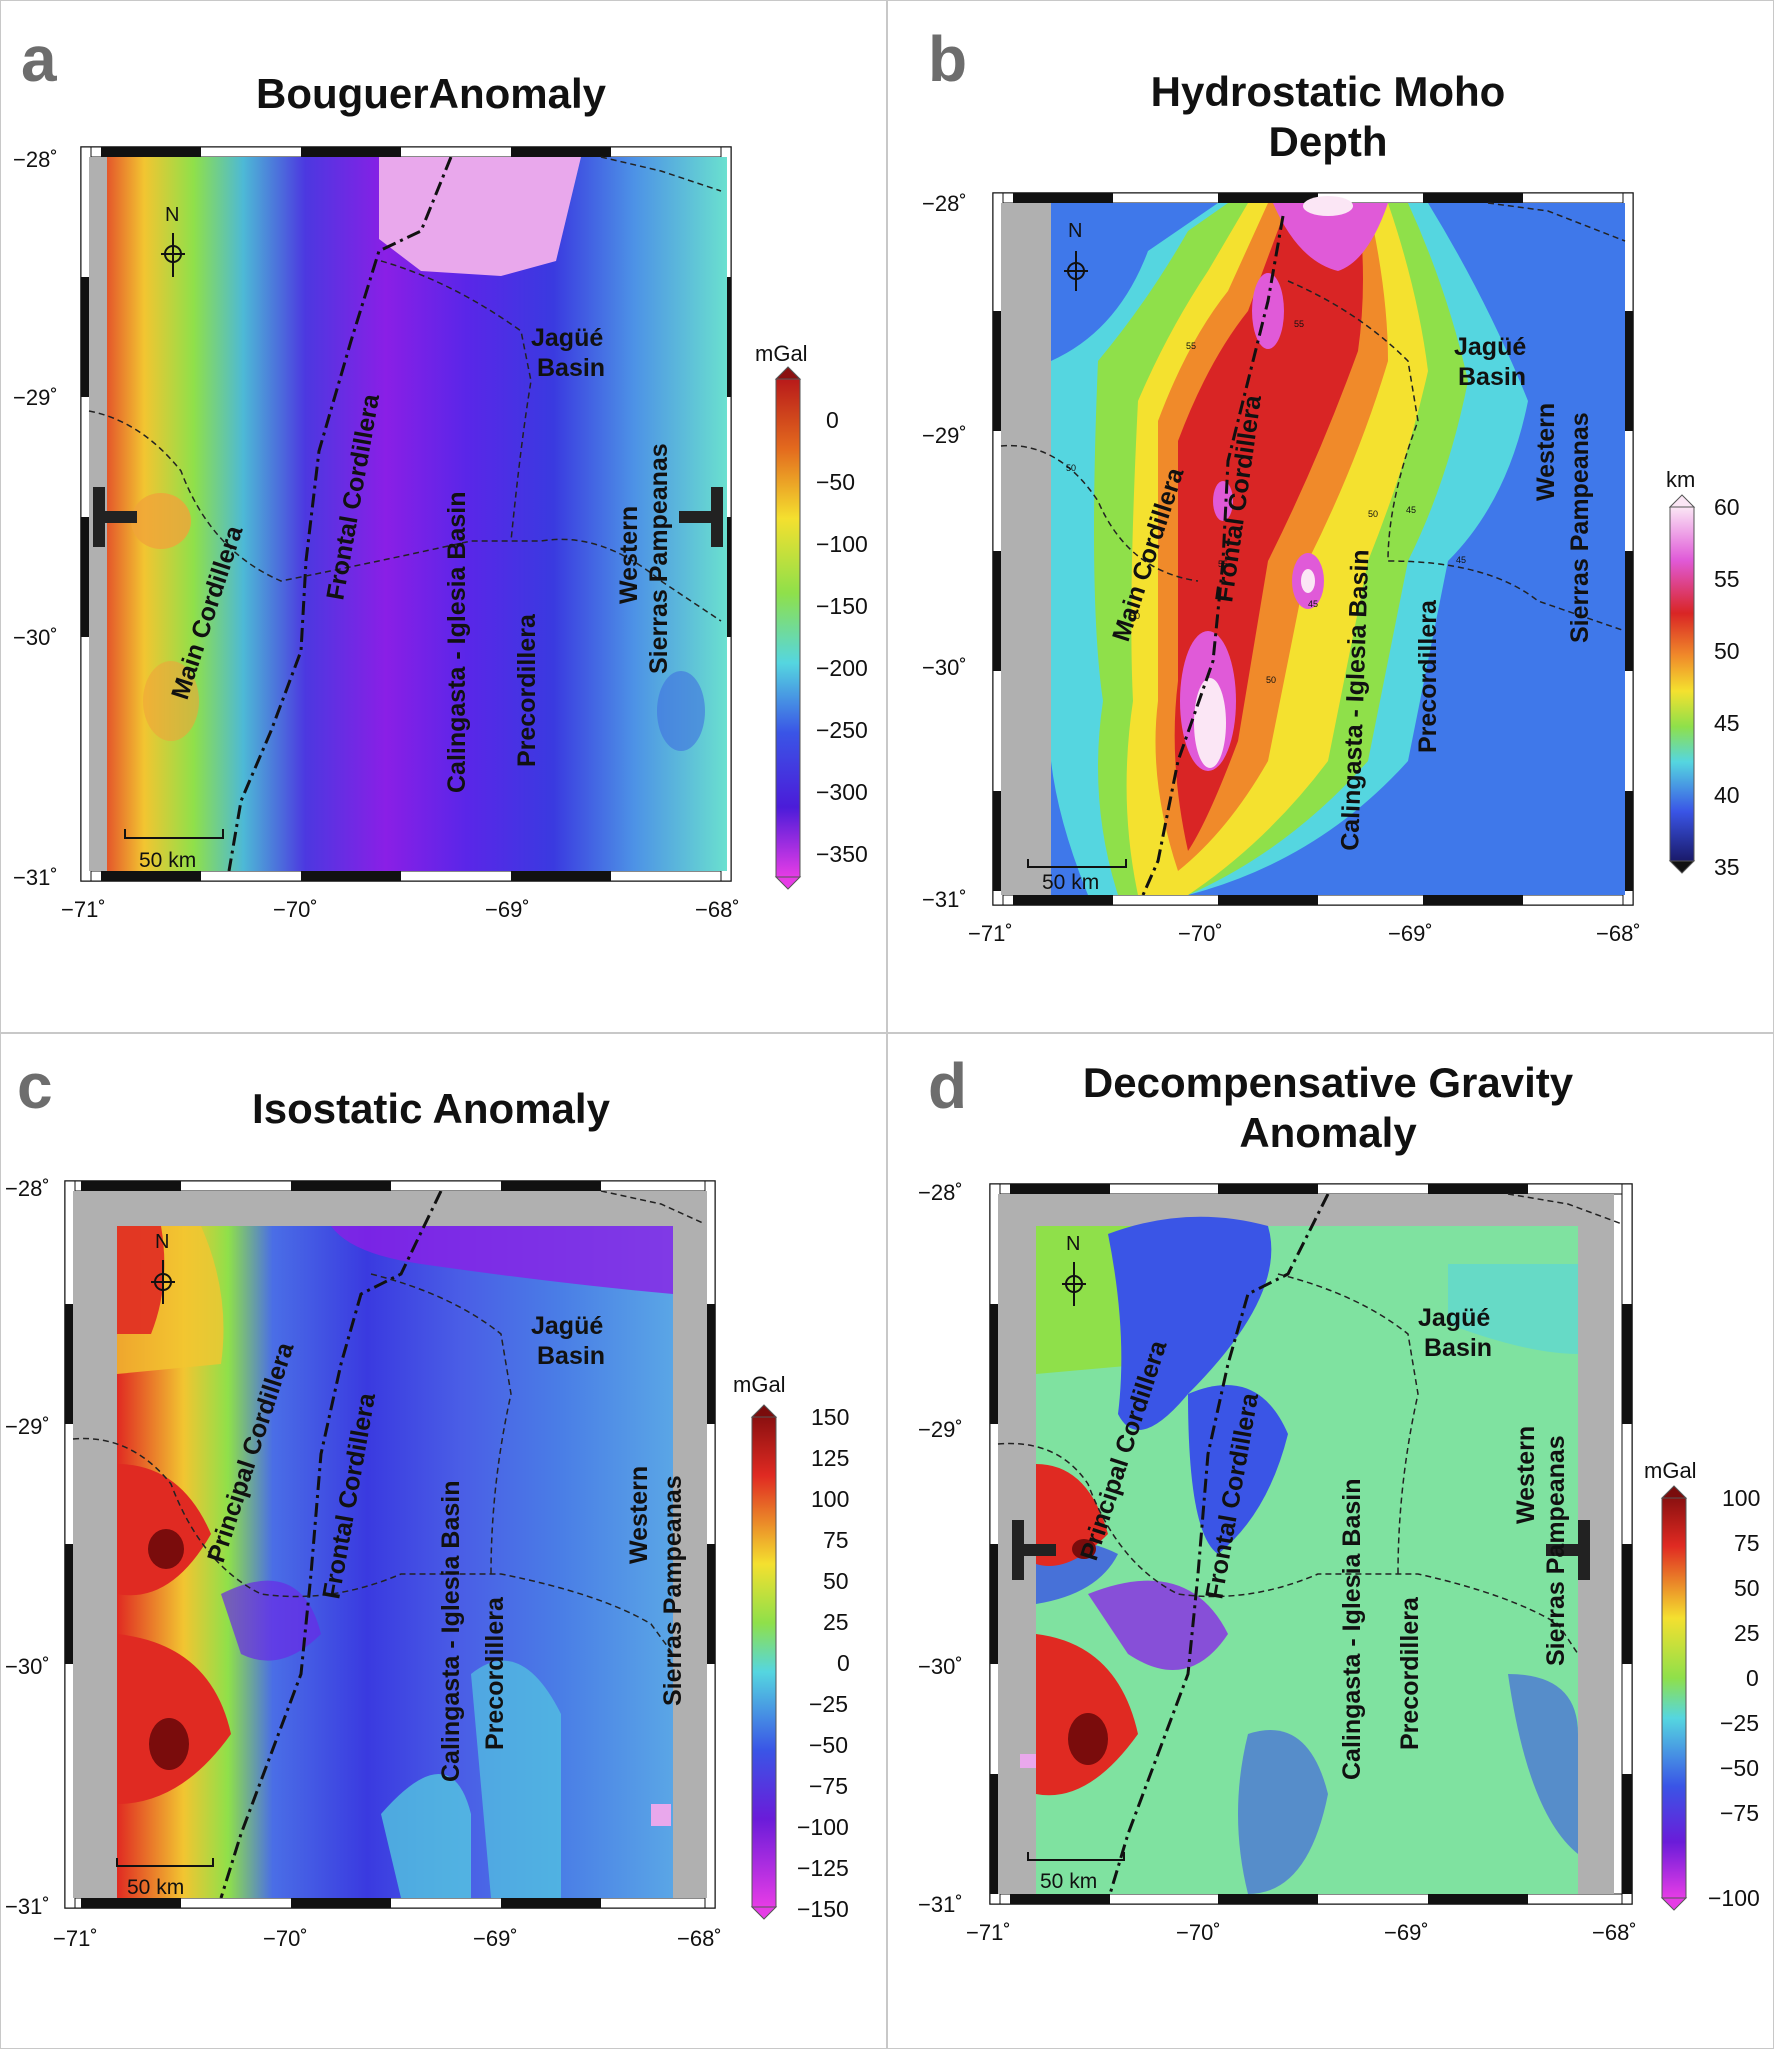 The width and height of the screenshot is (1774, 2050). I want to click on colorbar-label: 60, so click(1727, 507).